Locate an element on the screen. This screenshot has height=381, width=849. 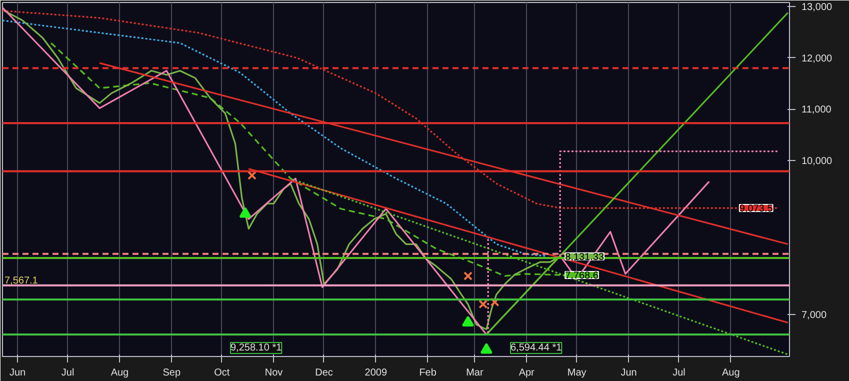
y-tick-label: 12,000 is located at coordinates (817, 58).